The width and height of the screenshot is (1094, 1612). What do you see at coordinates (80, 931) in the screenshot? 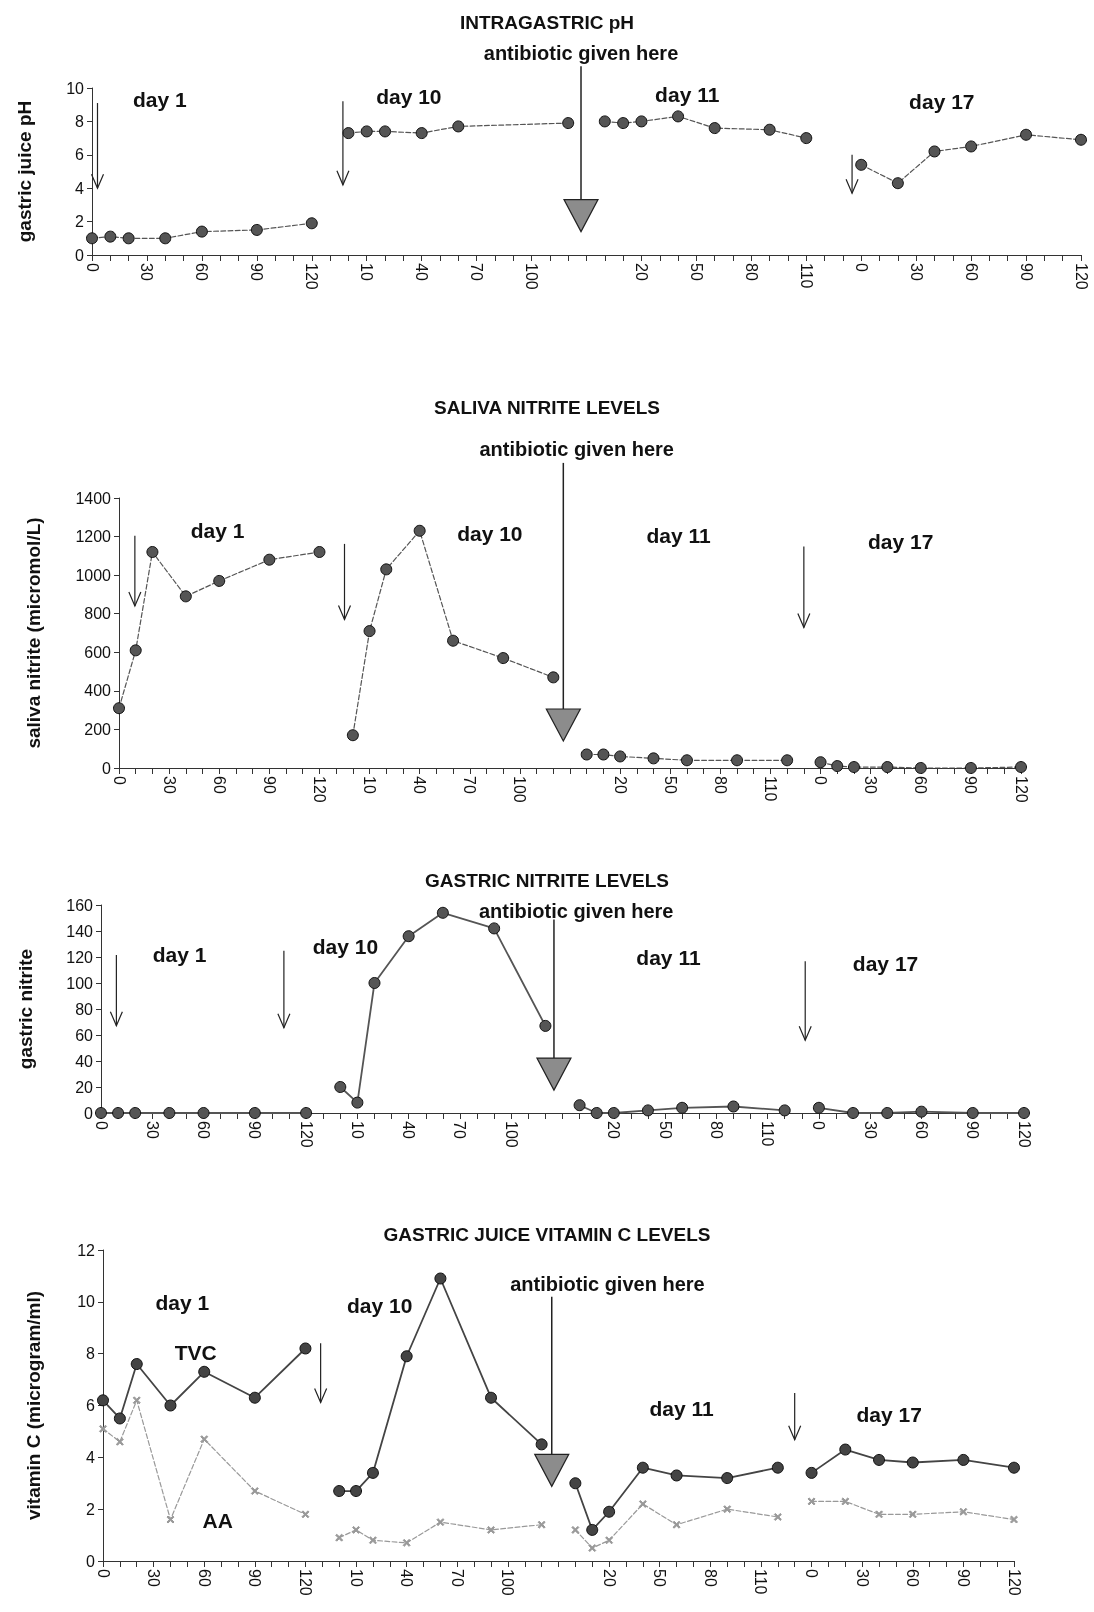
I see `y-tick-label: 140` at bounding box center [80, 931].